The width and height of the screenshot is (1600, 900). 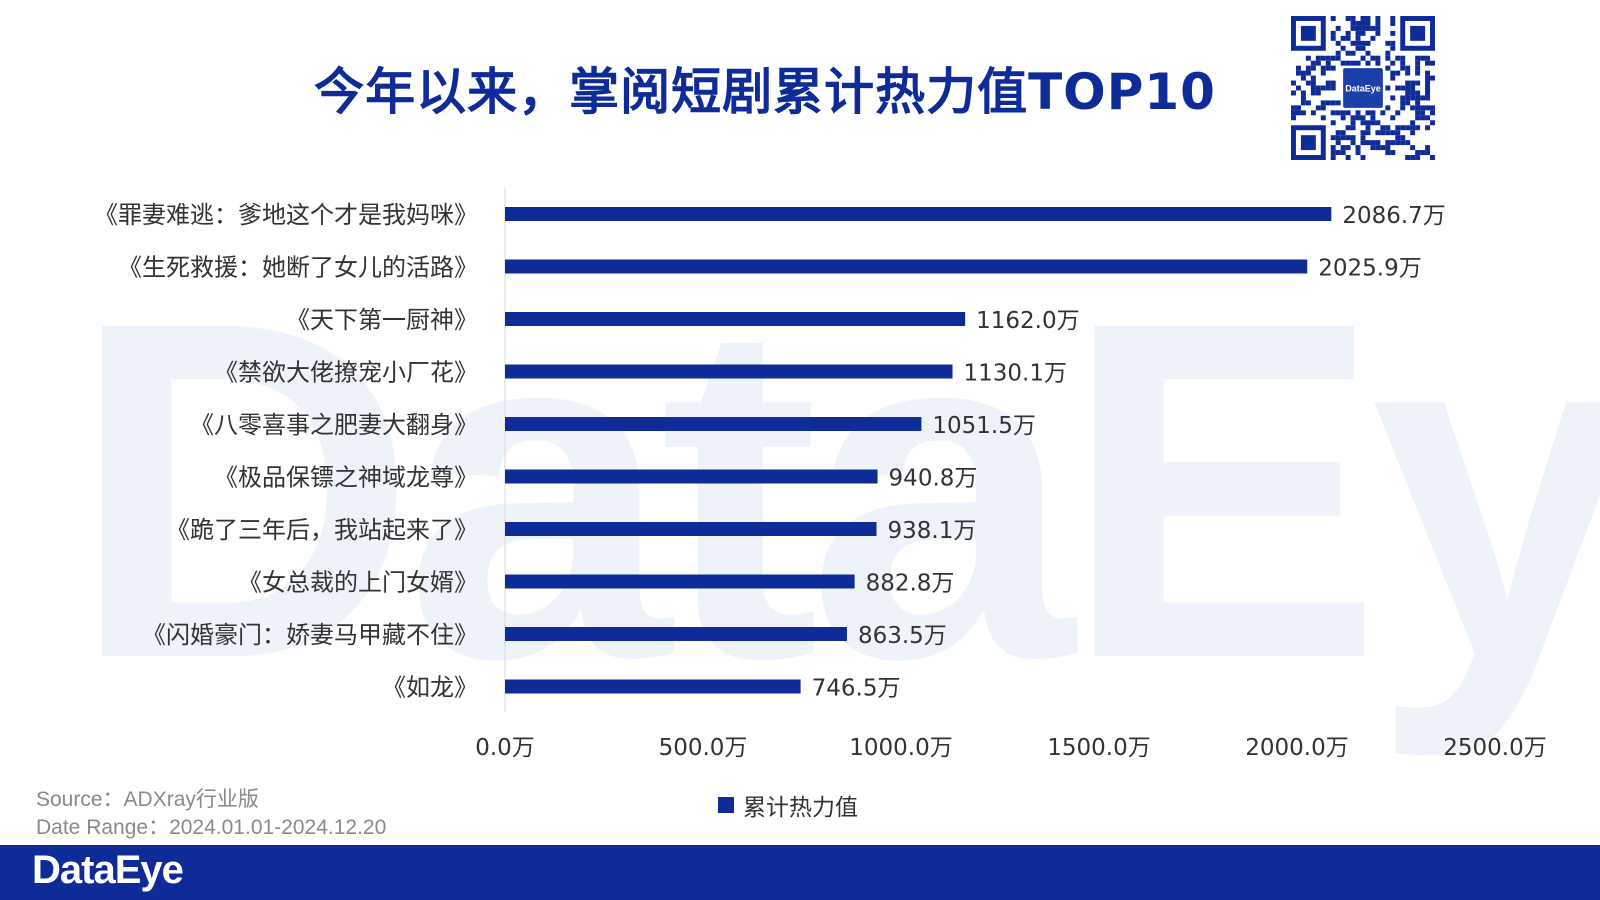 I want to click on x-tick-label: 0.0万, so click(x=505, y=748).